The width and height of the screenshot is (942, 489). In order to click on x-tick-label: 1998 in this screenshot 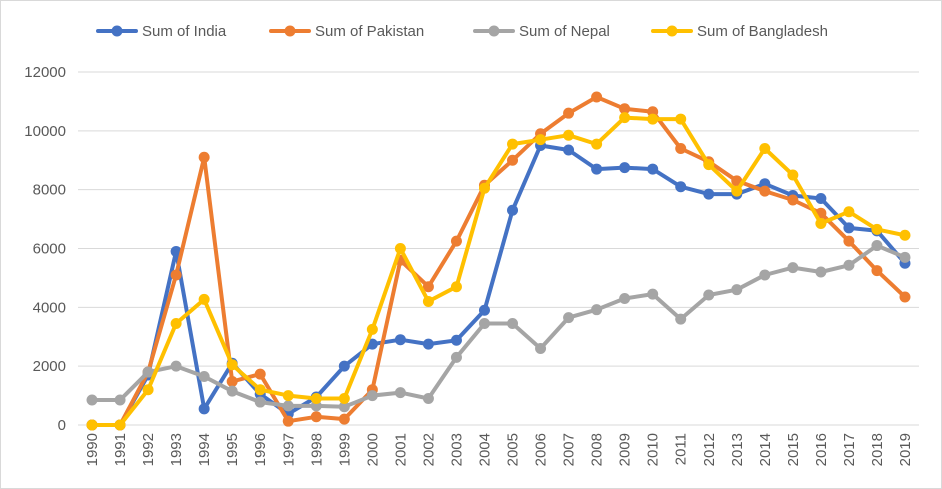, I will do `click(316, 449)`.